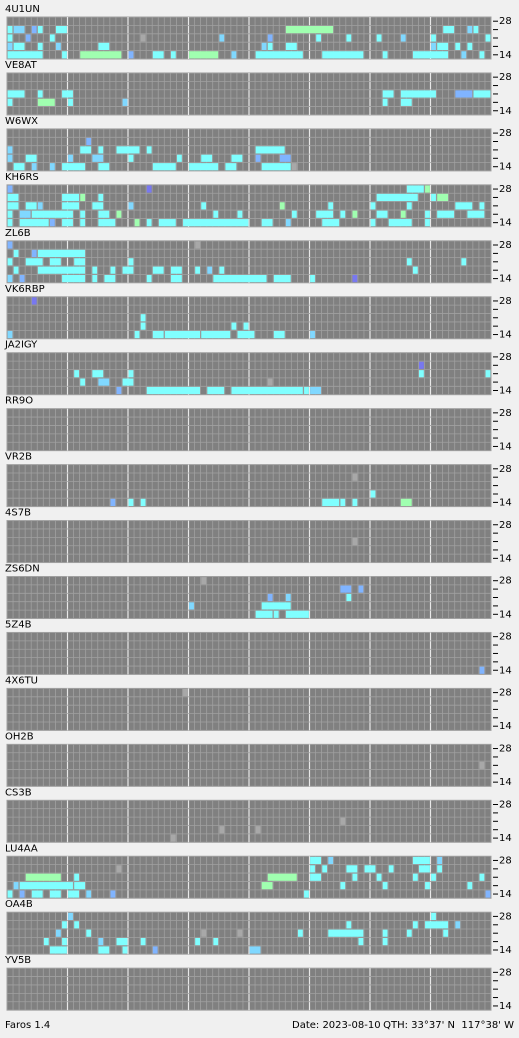 This screenshot has height=1038, width=519. Describe the element at coordinates (336, 1025) in the screenshot. I see `date-label: Date: 2023-08-10` at that location.